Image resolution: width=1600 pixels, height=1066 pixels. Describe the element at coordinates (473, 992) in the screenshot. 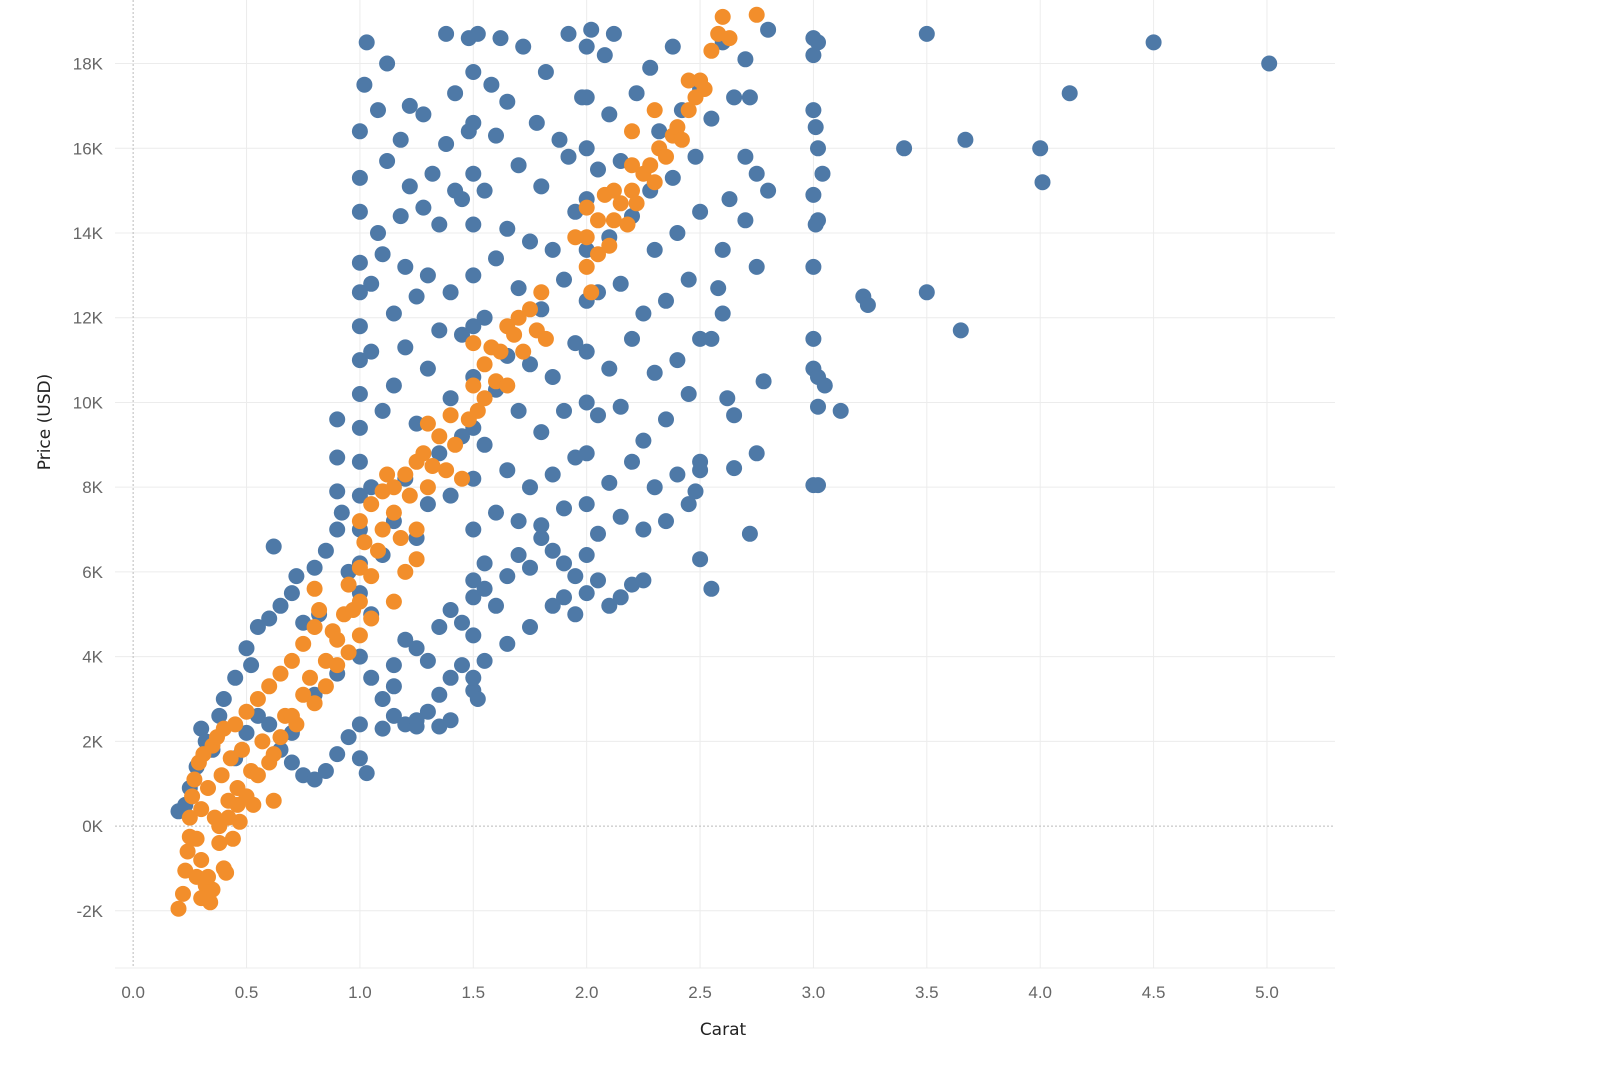

I see `x-tick-label: 1.5` at that location.